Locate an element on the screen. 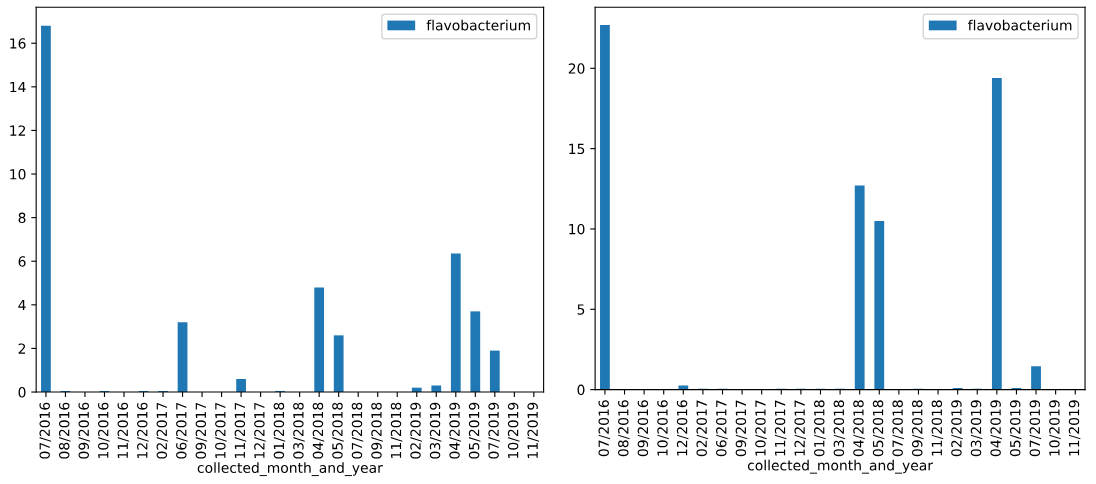 Image resolution: width=1096 pixels, height=484 pixels. y-tick-label: 5 is located at coordinates (581, 309).